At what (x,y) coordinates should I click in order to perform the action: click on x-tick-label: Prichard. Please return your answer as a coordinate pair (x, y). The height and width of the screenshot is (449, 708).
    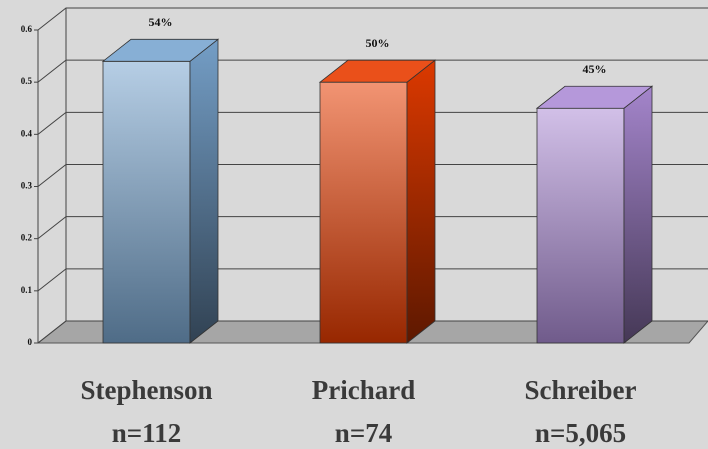
    Looking at the image, I should click on (363, 390).